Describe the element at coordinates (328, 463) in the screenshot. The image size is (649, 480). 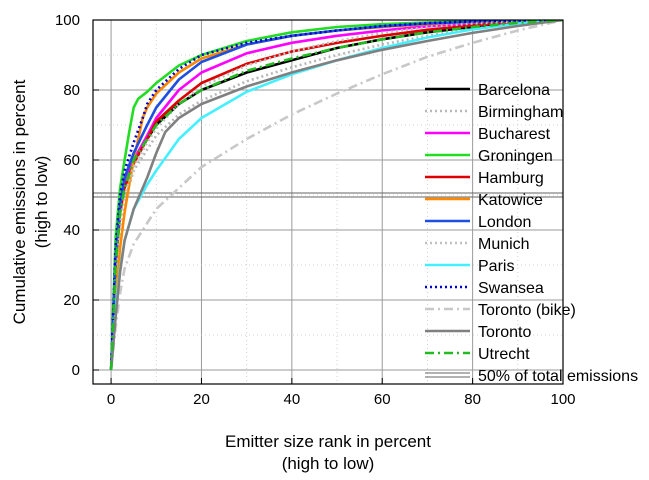
I see `x-axis-label-line2: (high to low)` at that location.